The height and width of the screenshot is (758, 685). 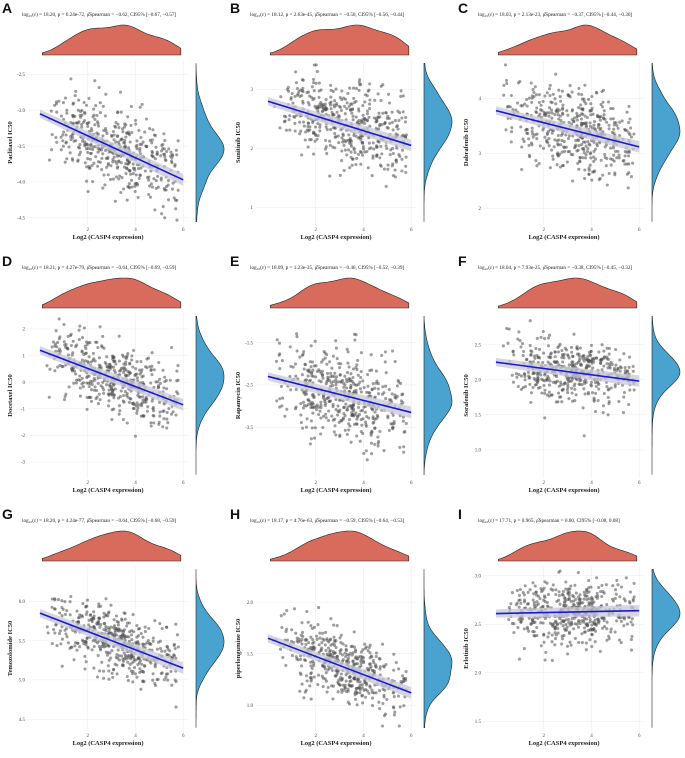 What do you see at coordinates (183, 230) in the screenshot?
I see `x-tick-label: 6` at bounding box center [183, 230].